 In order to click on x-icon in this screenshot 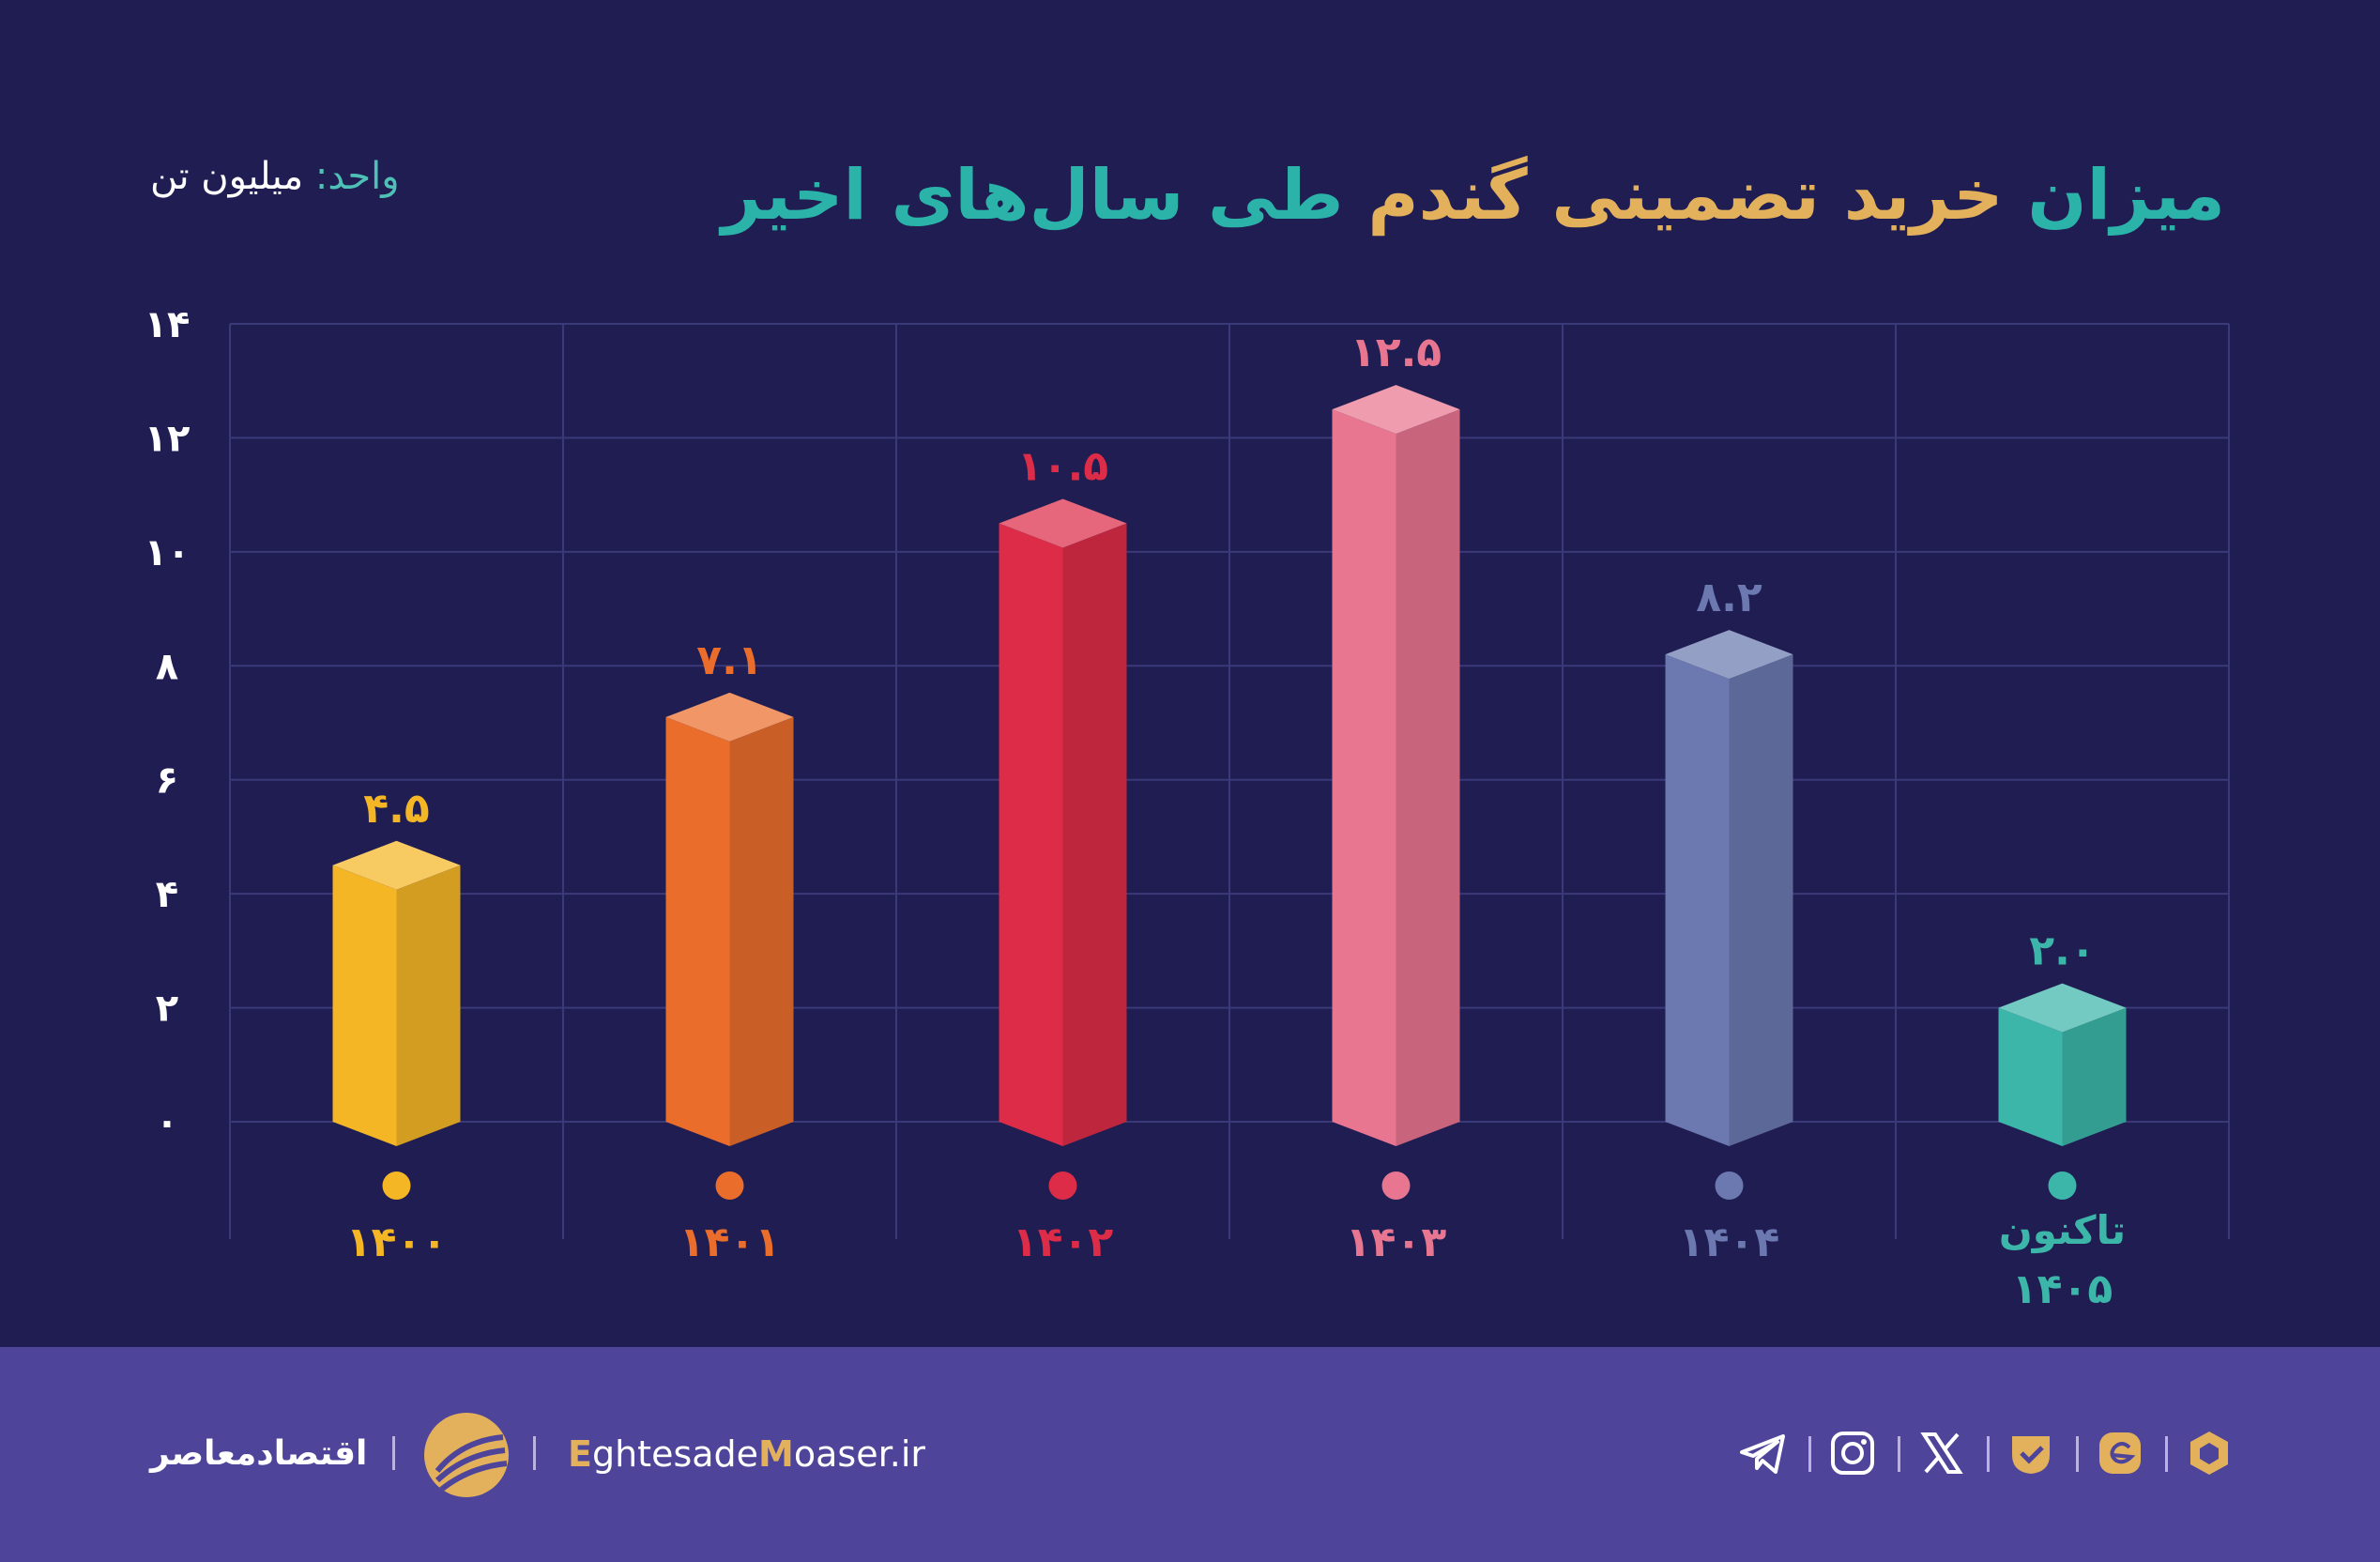, I will do `click(1941, 1453)`.